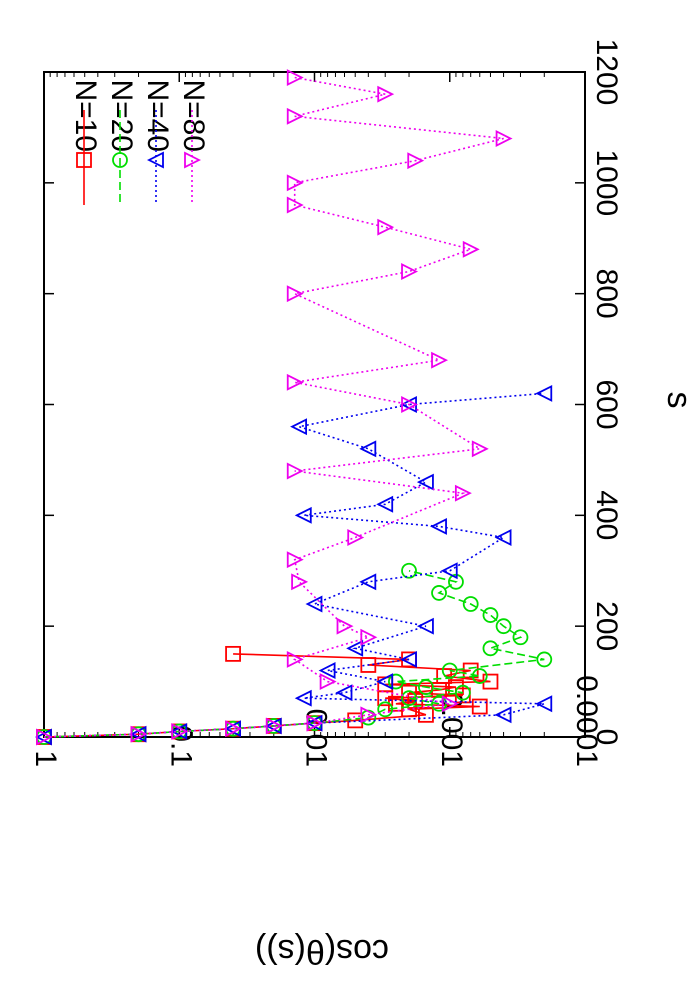  I want to click on y-axis-title: cos(θ(s)), so click(322, 951).